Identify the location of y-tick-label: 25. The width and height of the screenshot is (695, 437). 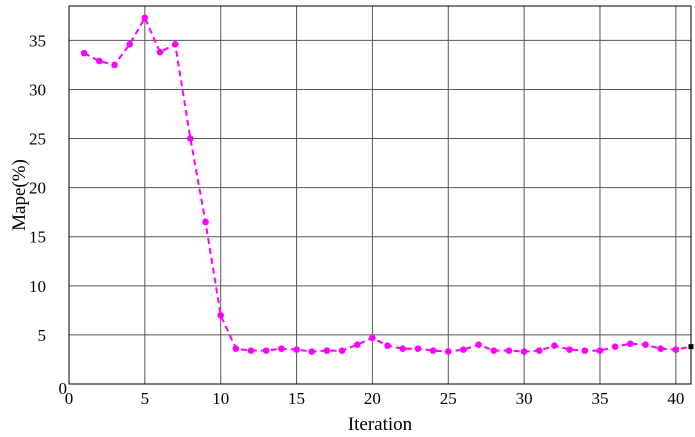
(37, 139).